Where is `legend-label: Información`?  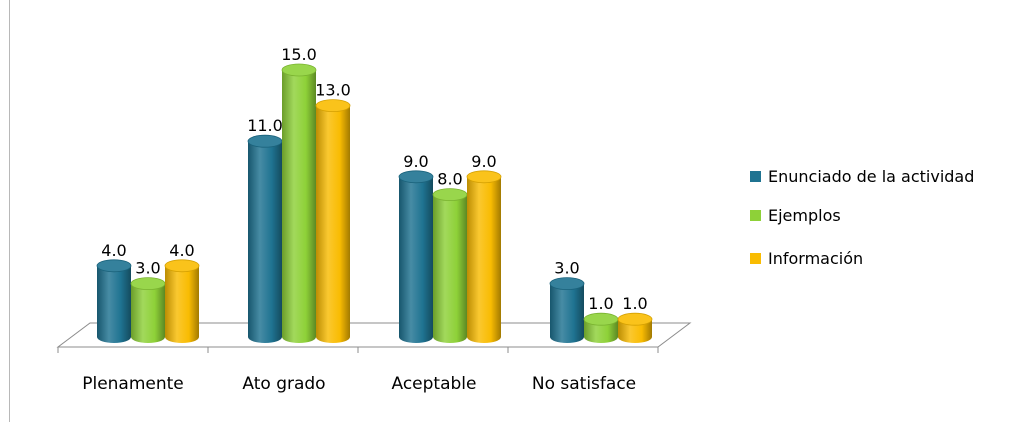
legend-label: Información is located at coordinates (815, 258).